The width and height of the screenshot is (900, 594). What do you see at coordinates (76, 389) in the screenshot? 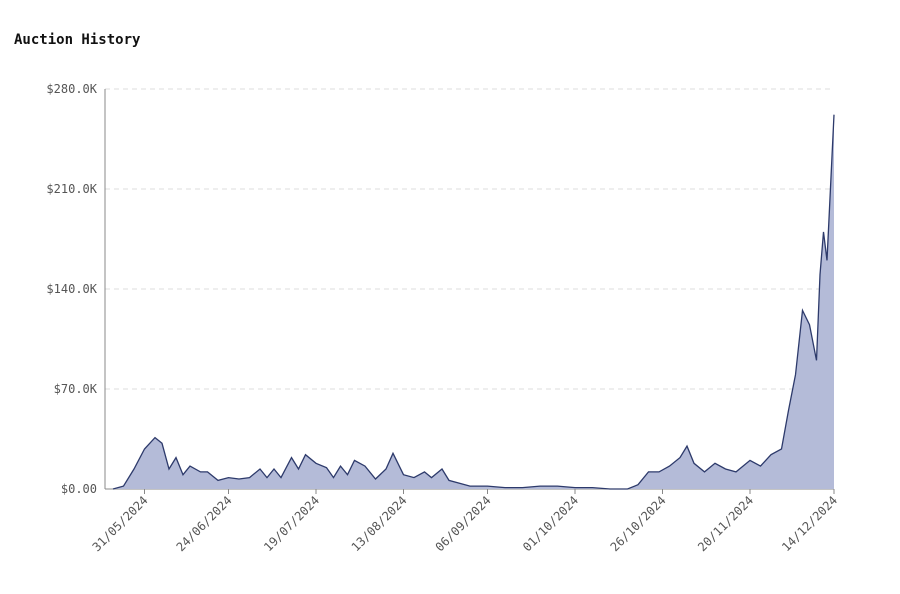
I see `y-tick-label: $70.0K` at bounding box center [76, 389].